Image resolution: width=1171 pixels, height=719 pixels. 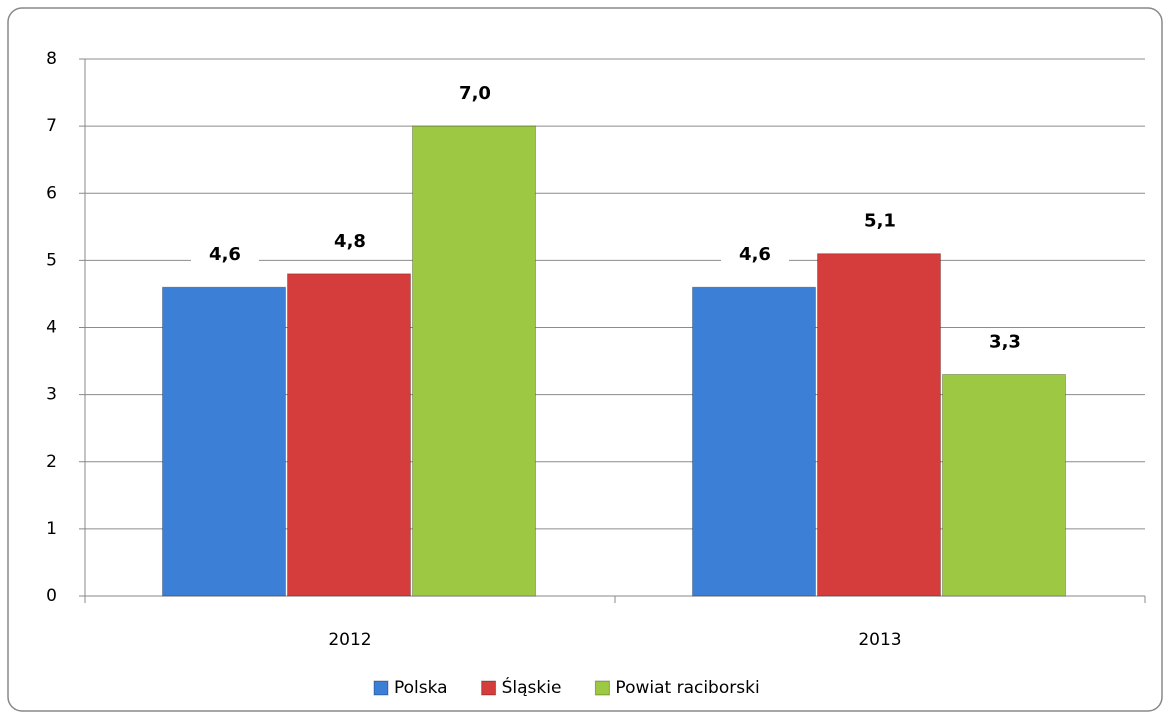 I want to click on data-label: 7,0, so click(x=475, y=93).